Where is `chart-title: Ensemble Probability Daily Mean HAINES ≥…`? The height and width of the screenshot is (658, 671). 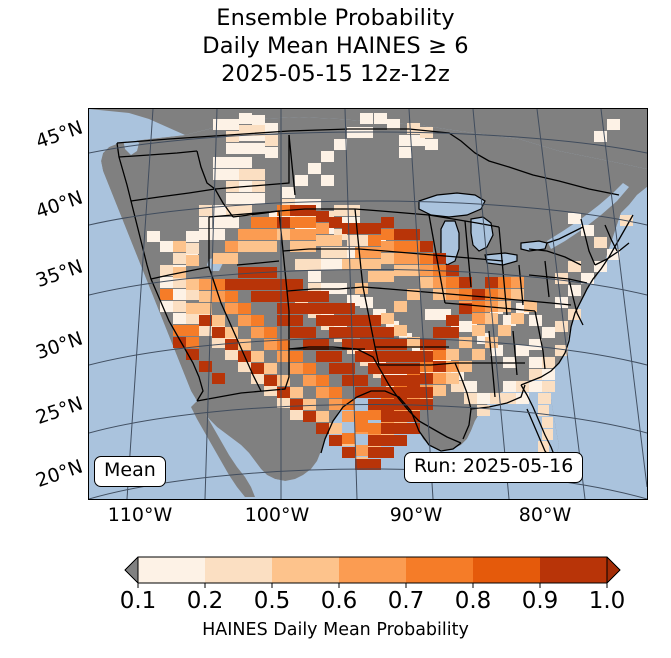 chart-title: Ensemble Probability Daily Mean HAINES ≥… is located at coordinates (335, 46).